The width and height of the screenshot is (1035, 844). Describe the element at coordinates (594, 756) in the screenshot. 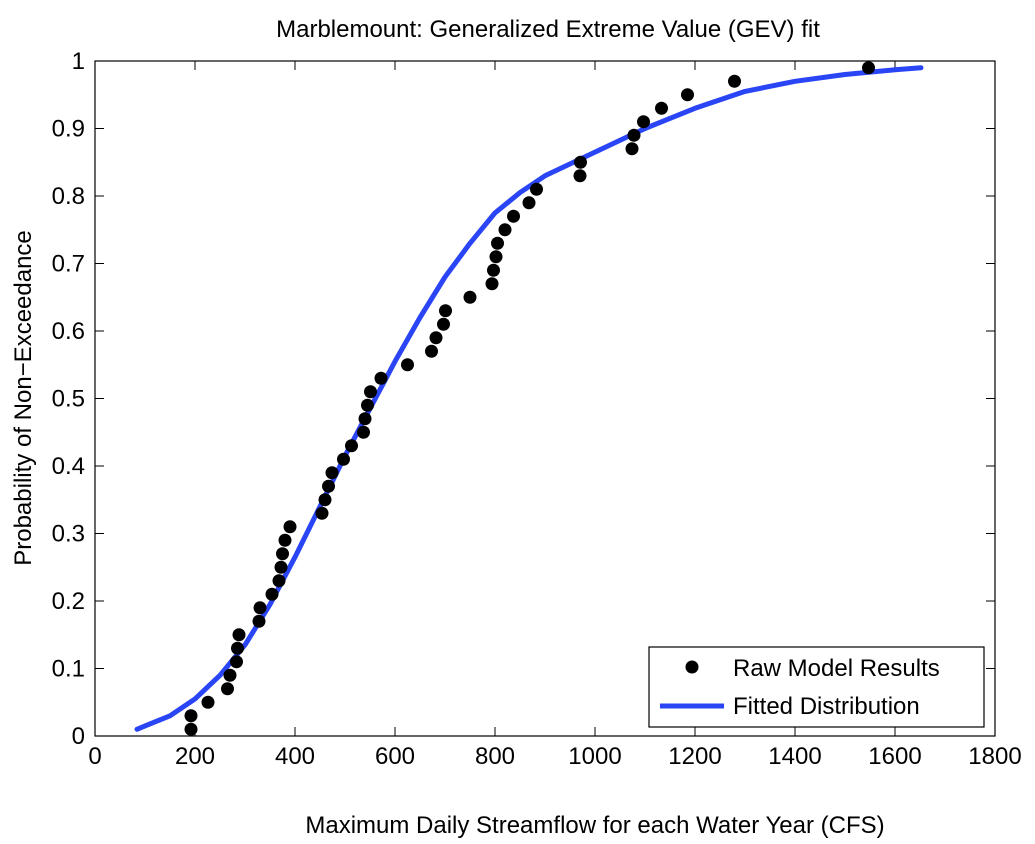

I see `x-tick-label: 1000` at that location.